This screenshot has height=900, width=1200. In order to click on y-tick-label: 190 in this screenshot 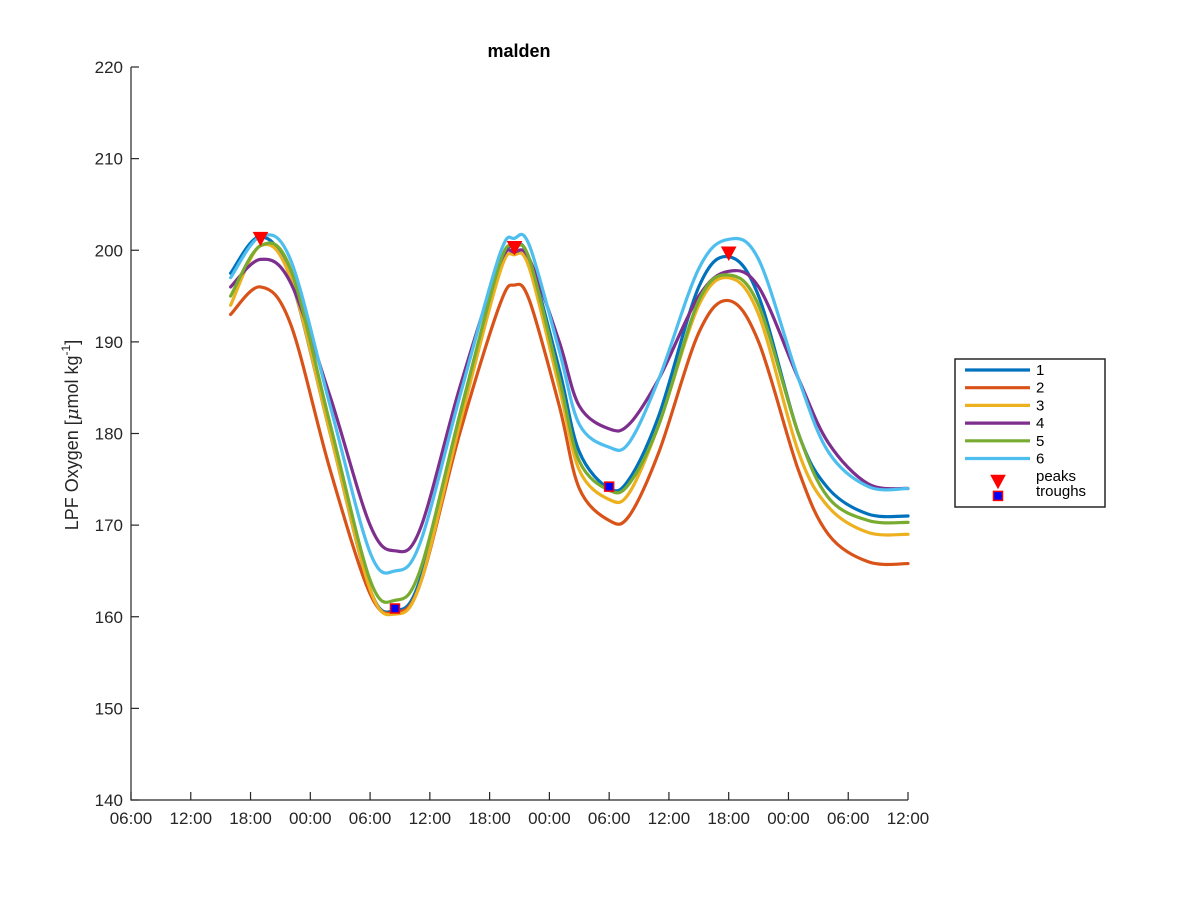, I will do `click(109, 342)`.